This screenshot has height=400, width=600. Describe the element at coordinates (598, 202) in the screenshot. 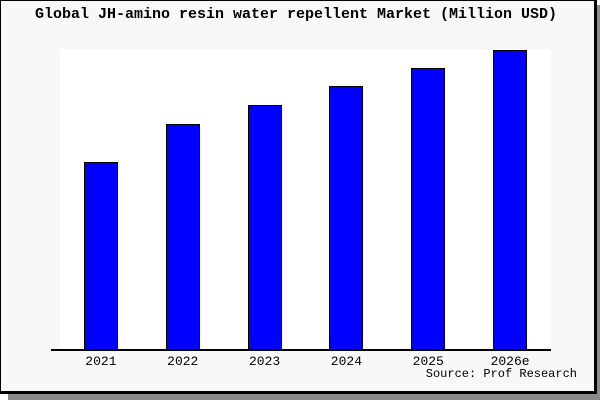

I see `frame-shadow-right` at that location.